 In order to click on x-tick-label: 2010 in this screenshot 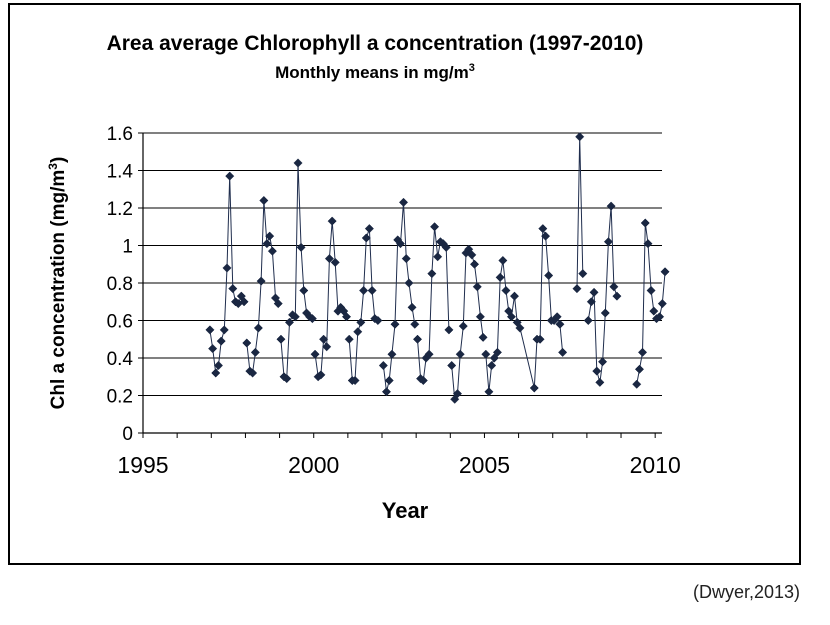, I will do `click(655, 465)`.